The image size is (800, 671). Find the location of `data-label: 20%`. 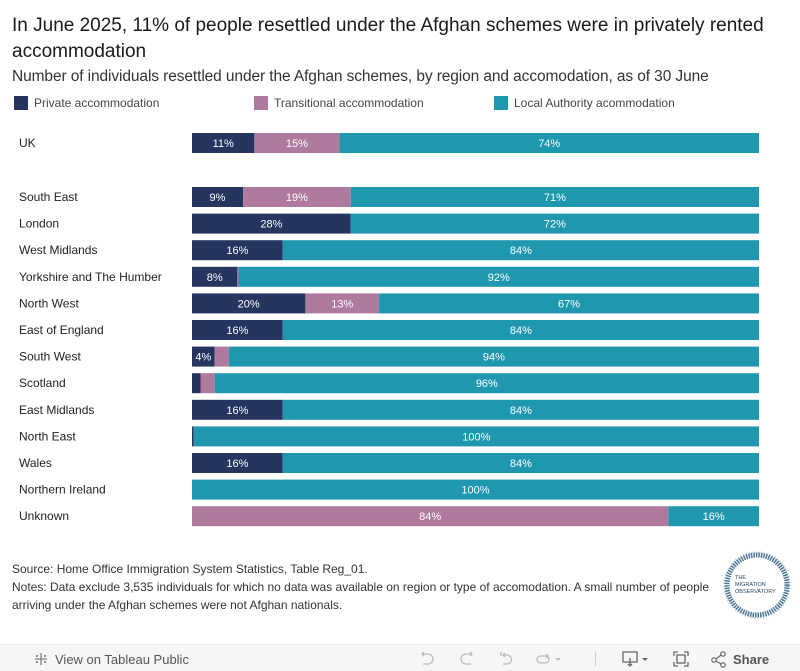

data-label: 20% is located at coordinates (249, 304).